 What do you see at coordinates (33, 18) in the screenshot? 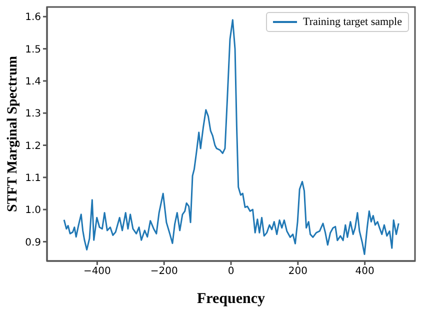
I see `y-tick-label: 1.6` at bounding box center [33, 18].